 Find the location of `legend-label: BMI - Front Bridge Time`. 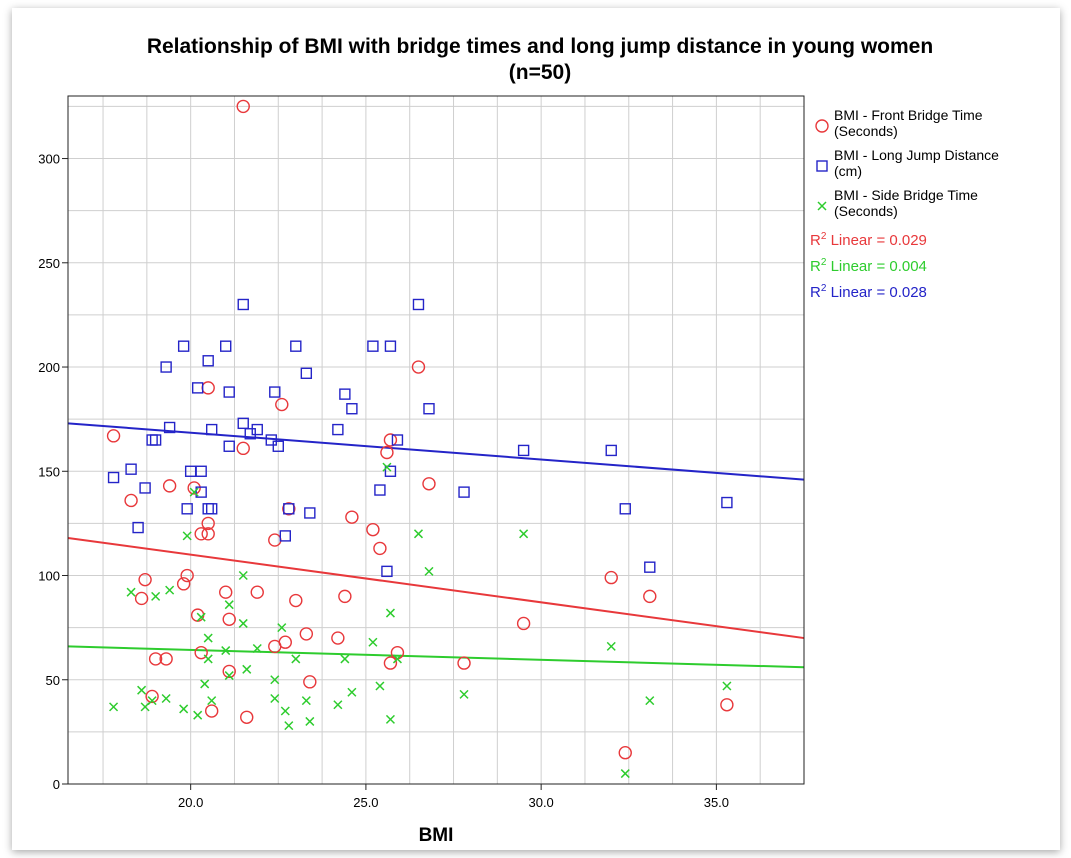

legend-label: BMI - Front Bridge Time is located at coordinates (908, 115).